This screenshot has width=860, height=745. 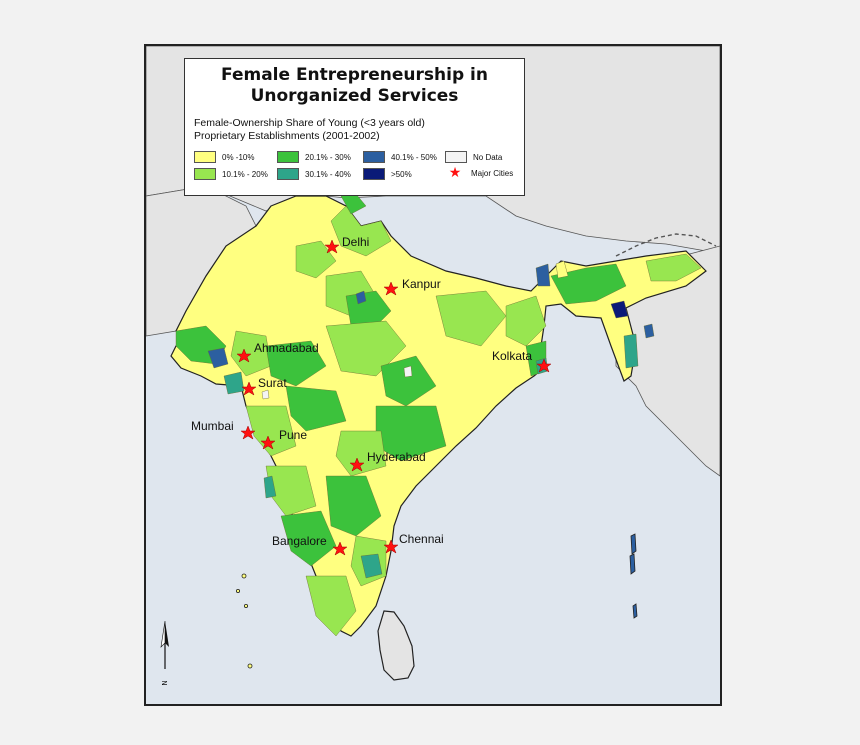 I want to click on legend-item-no-data: No Data, so click(x=473, y=157).